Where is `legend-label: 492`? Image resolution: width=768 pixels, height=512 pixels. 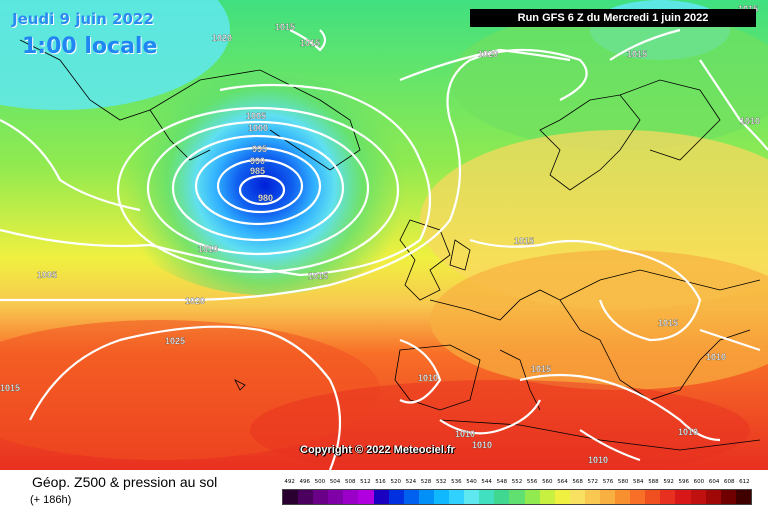 legend-label: 492 is located at coordinates (289, 482).